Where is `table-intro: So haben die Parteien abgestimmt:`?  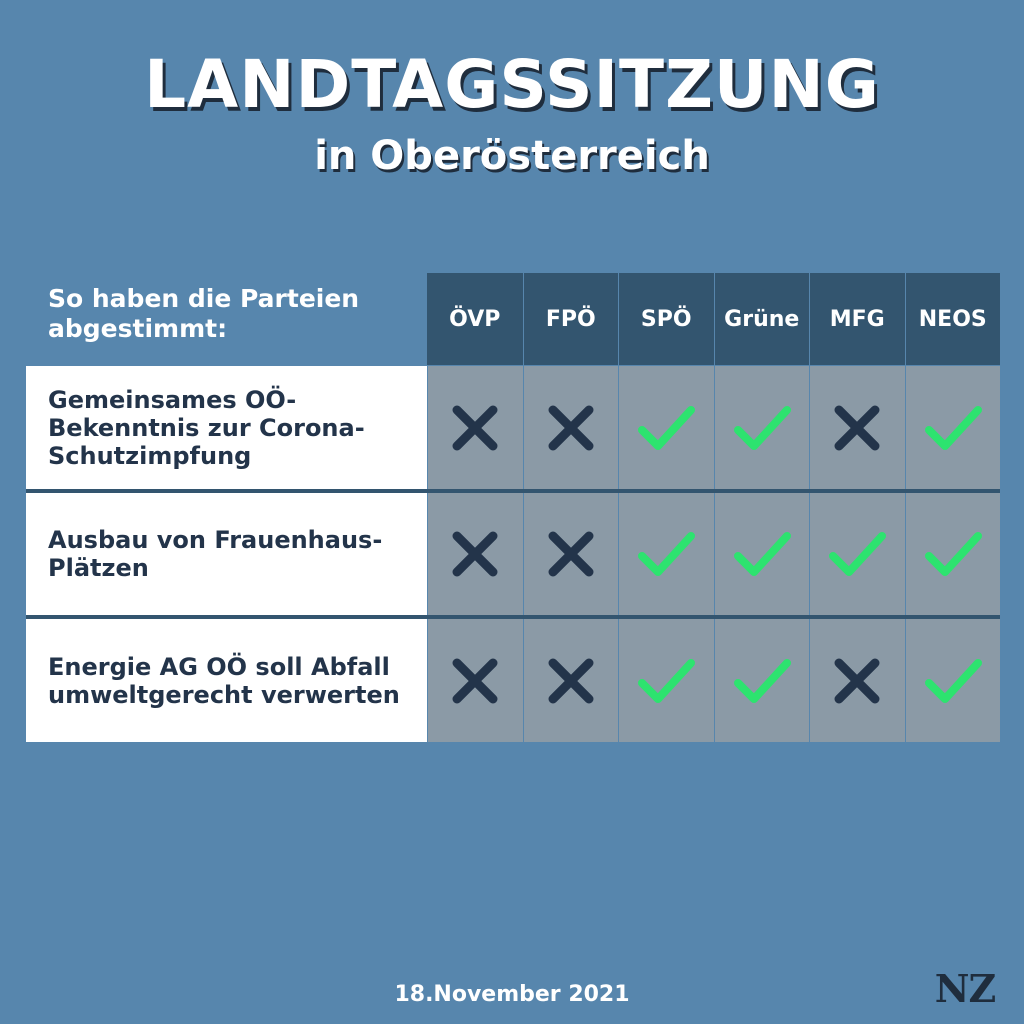 table-intro: So haben die Parteien abgestimmt: is located at coordinates (204, 313).